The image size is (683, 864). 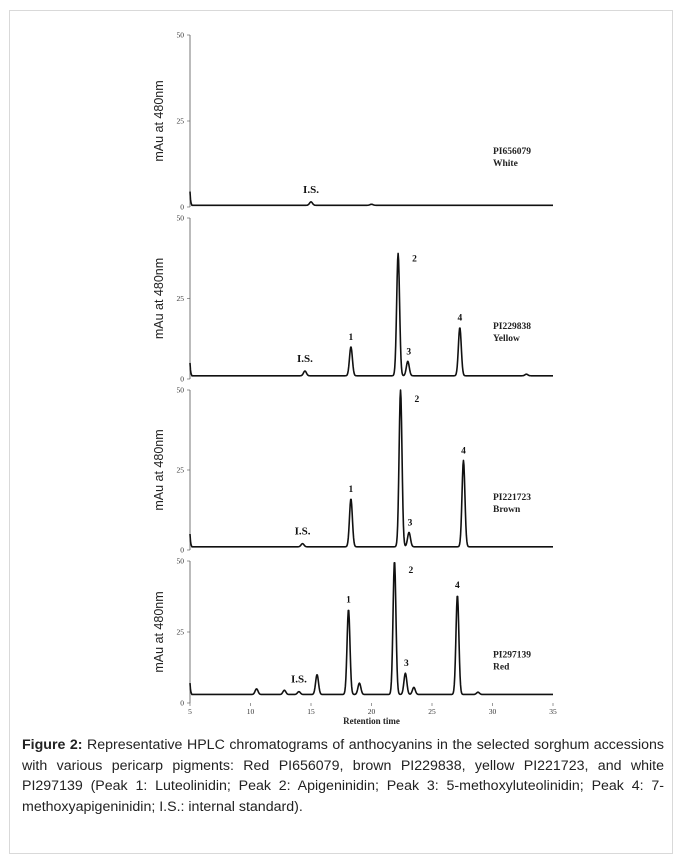 What do you see at coordinates (182, 207) in the screenshot?
I see `panel-1-y-tick-label: 0` at bounding box center [182, 207].